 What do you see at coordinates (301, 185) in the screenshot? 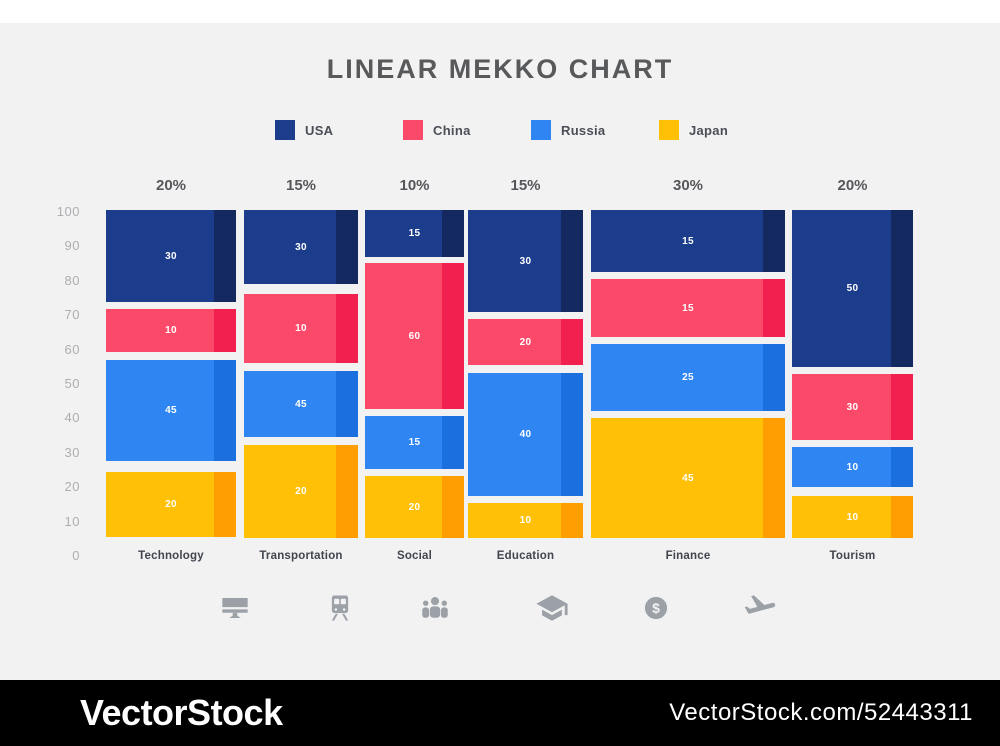
I see `column-percent: 15%` at bounding box center [301, 185].